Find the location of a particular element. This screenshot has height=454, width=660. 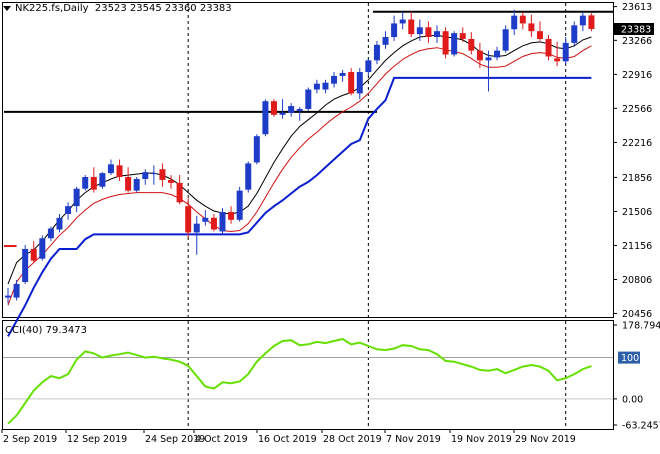

cci-tick-label: 178.7944 is located at coordinates (641, 326).